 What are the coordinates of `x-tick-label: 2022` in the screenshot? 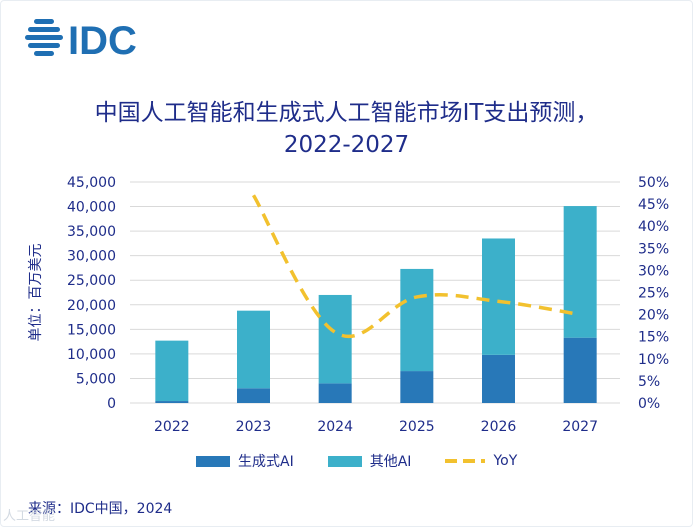 It's located at (172, 427).